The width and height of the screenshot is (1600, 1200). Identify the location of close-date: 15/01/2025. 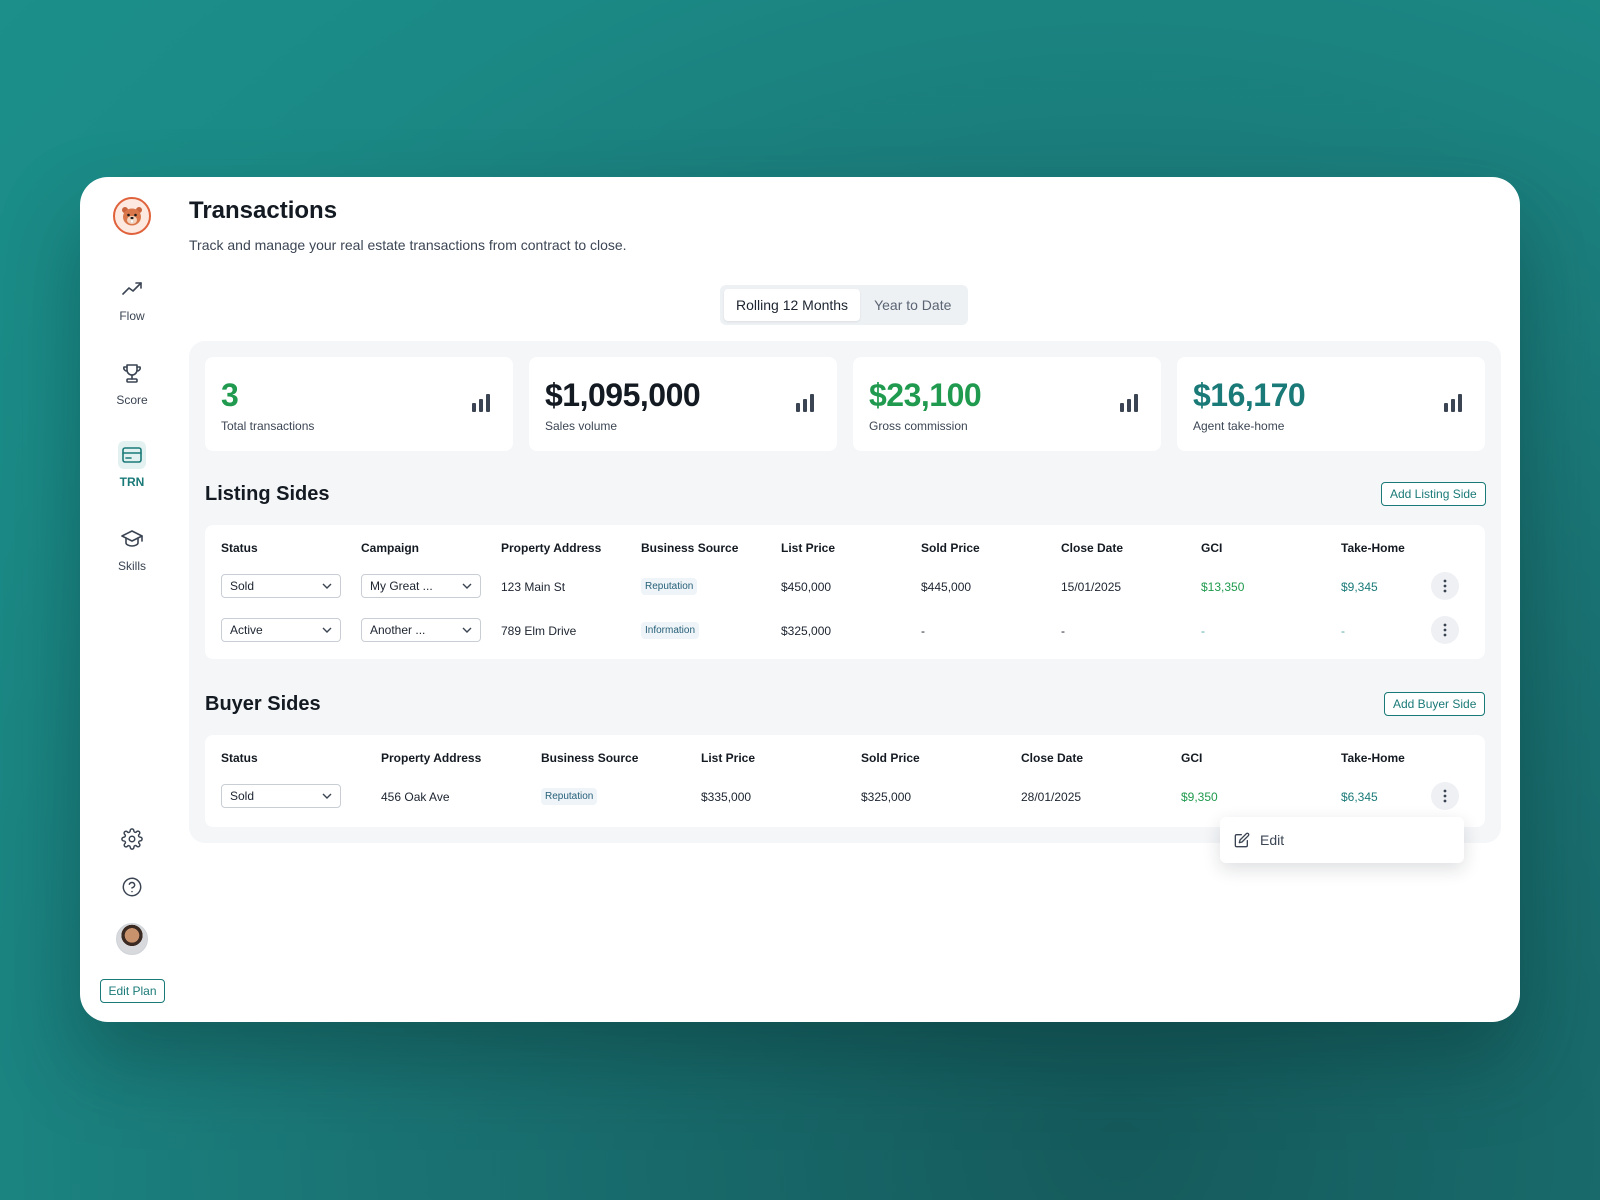
(1091, 587).